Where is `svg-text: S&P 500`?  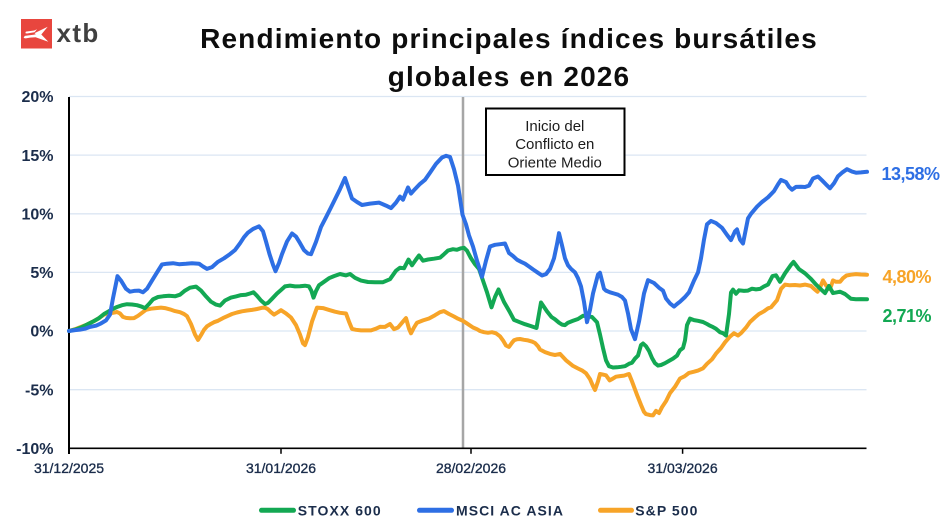
svg-text: S&P 500 is located at coordinates (666, 510).